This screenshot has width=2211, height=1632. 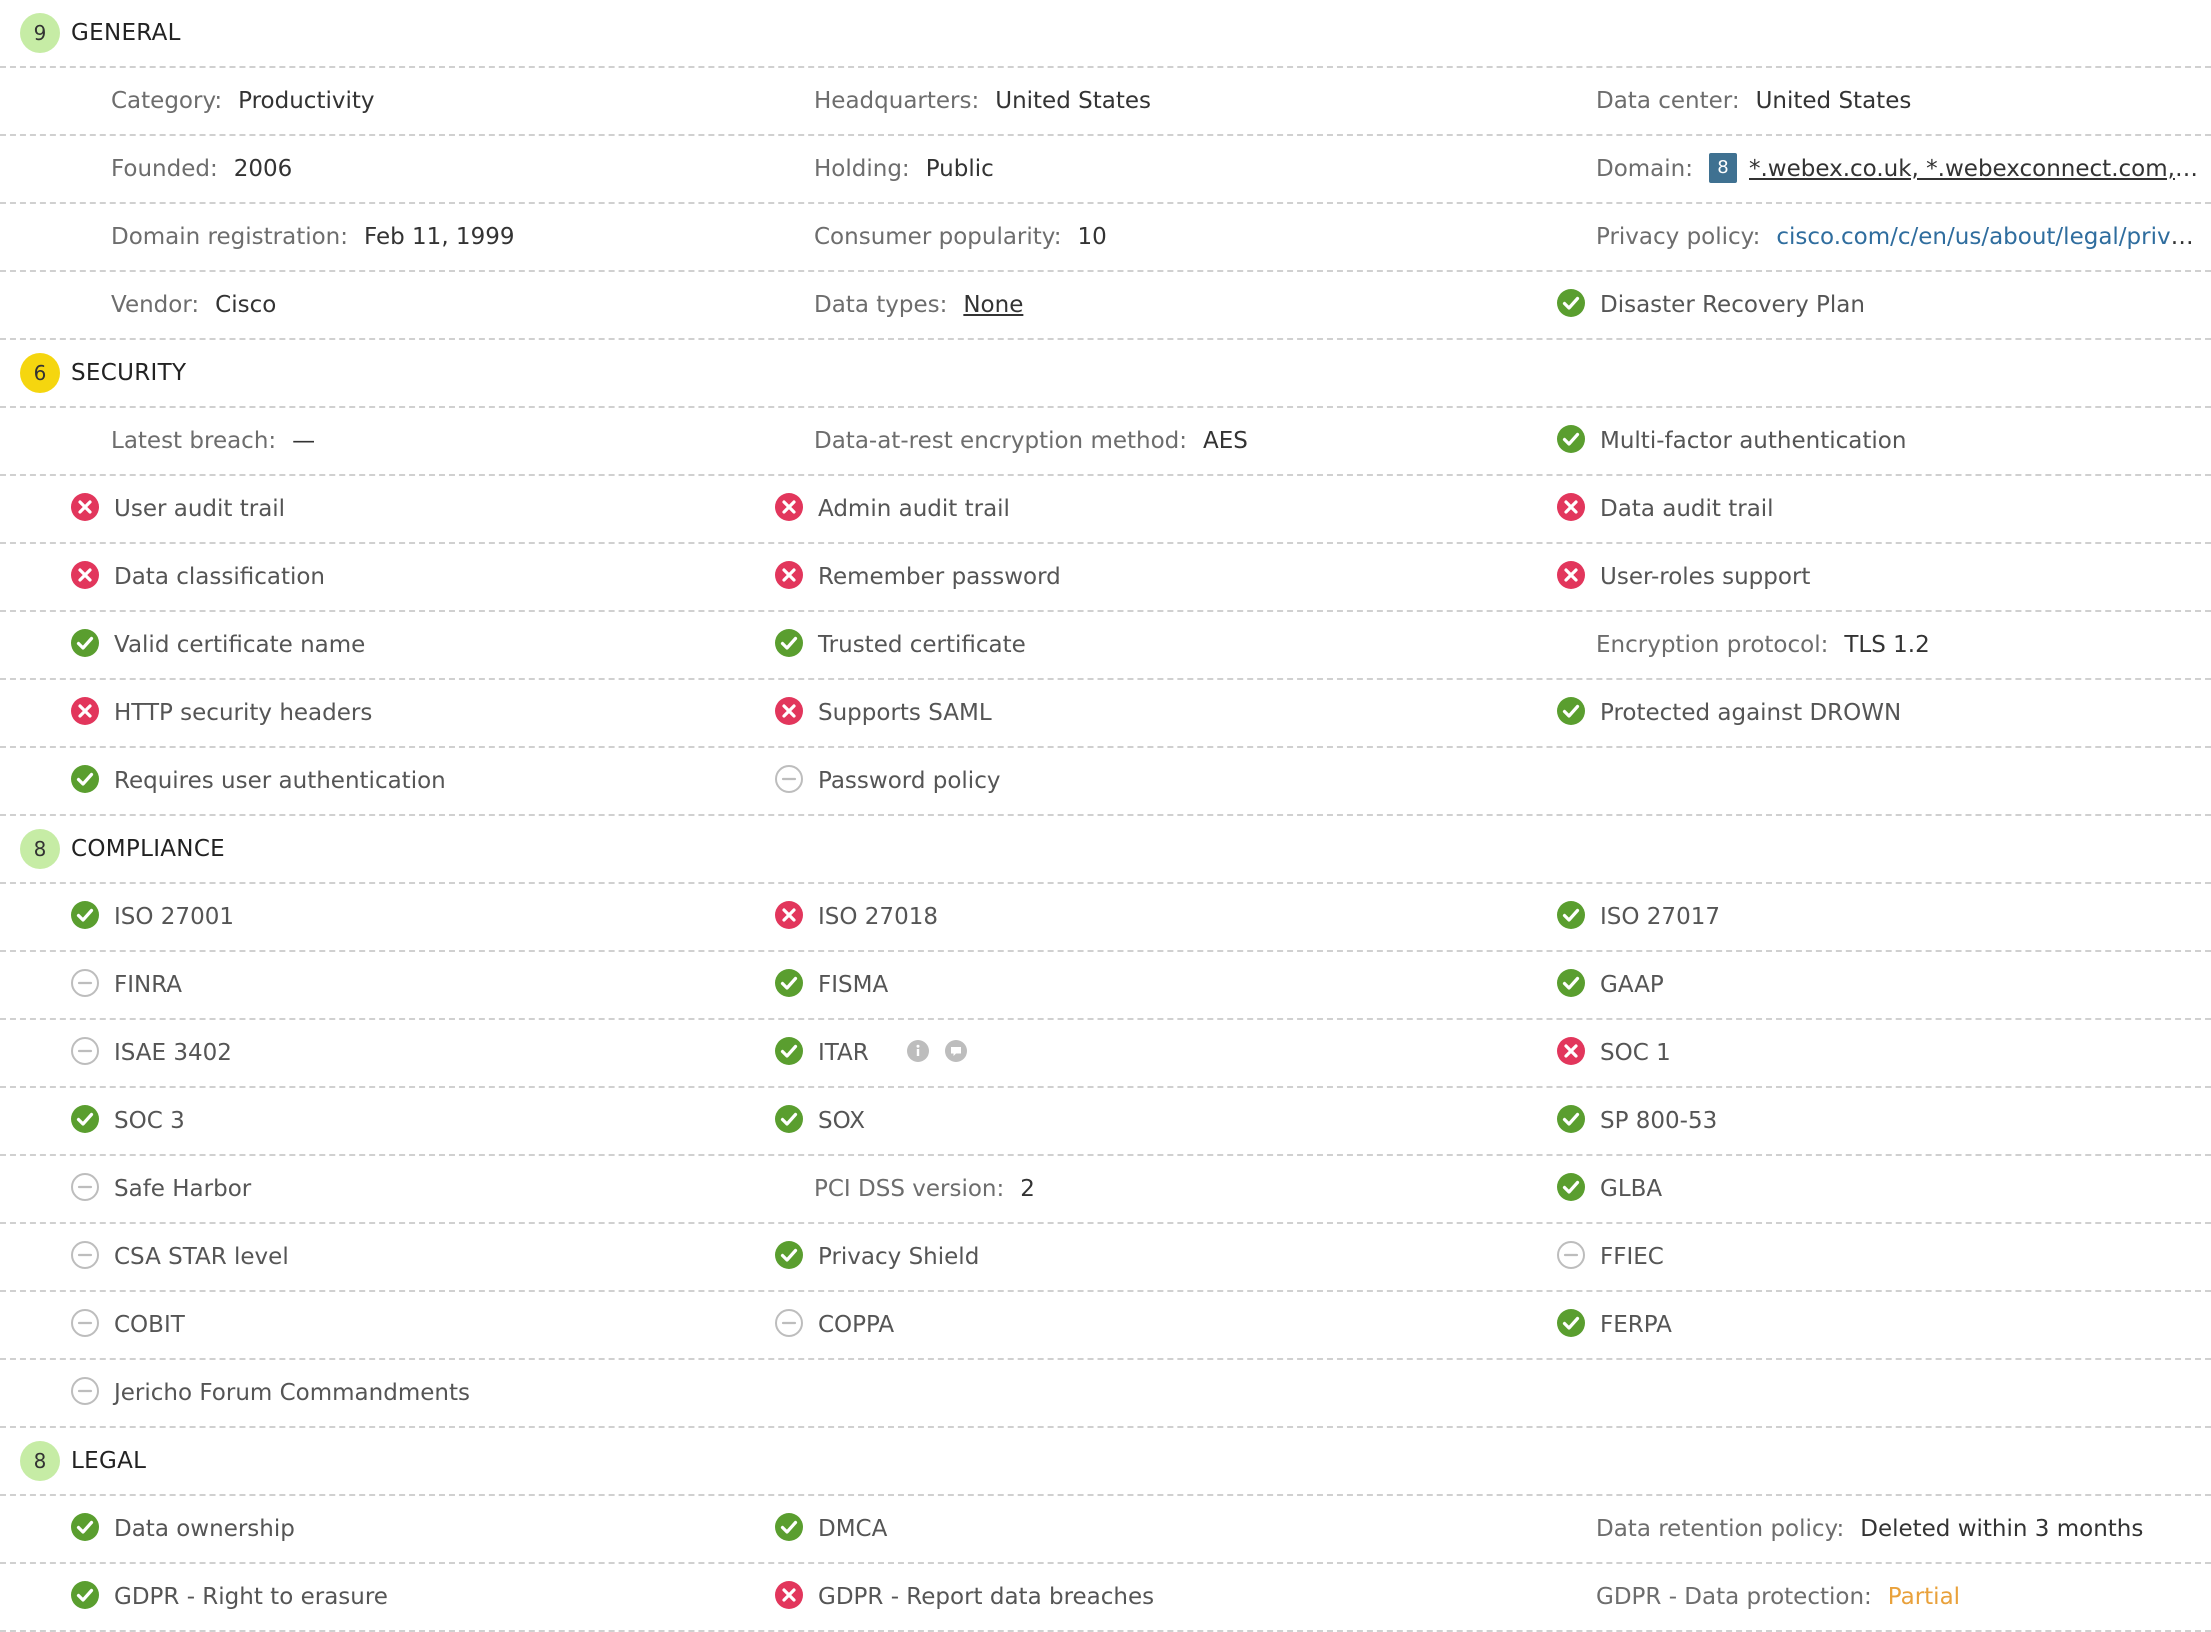 I want to click on section-header-general: 9 GENERAL, so click(x=1105, y=34).